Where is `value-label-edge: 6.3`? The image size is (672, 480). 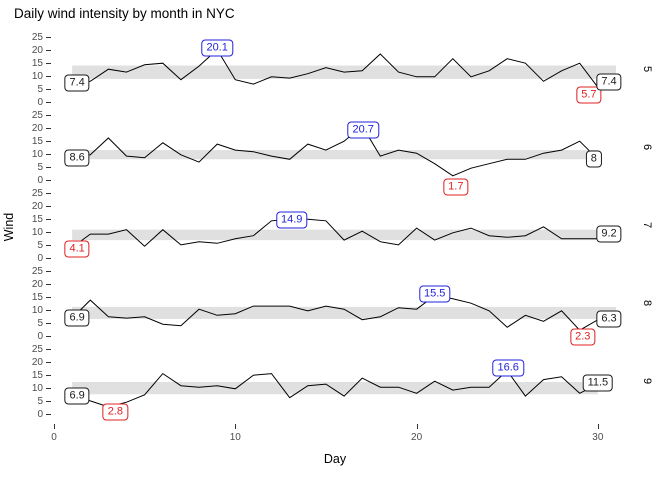 value-label-edge: 6.3 is located at coordinates (609, 319).